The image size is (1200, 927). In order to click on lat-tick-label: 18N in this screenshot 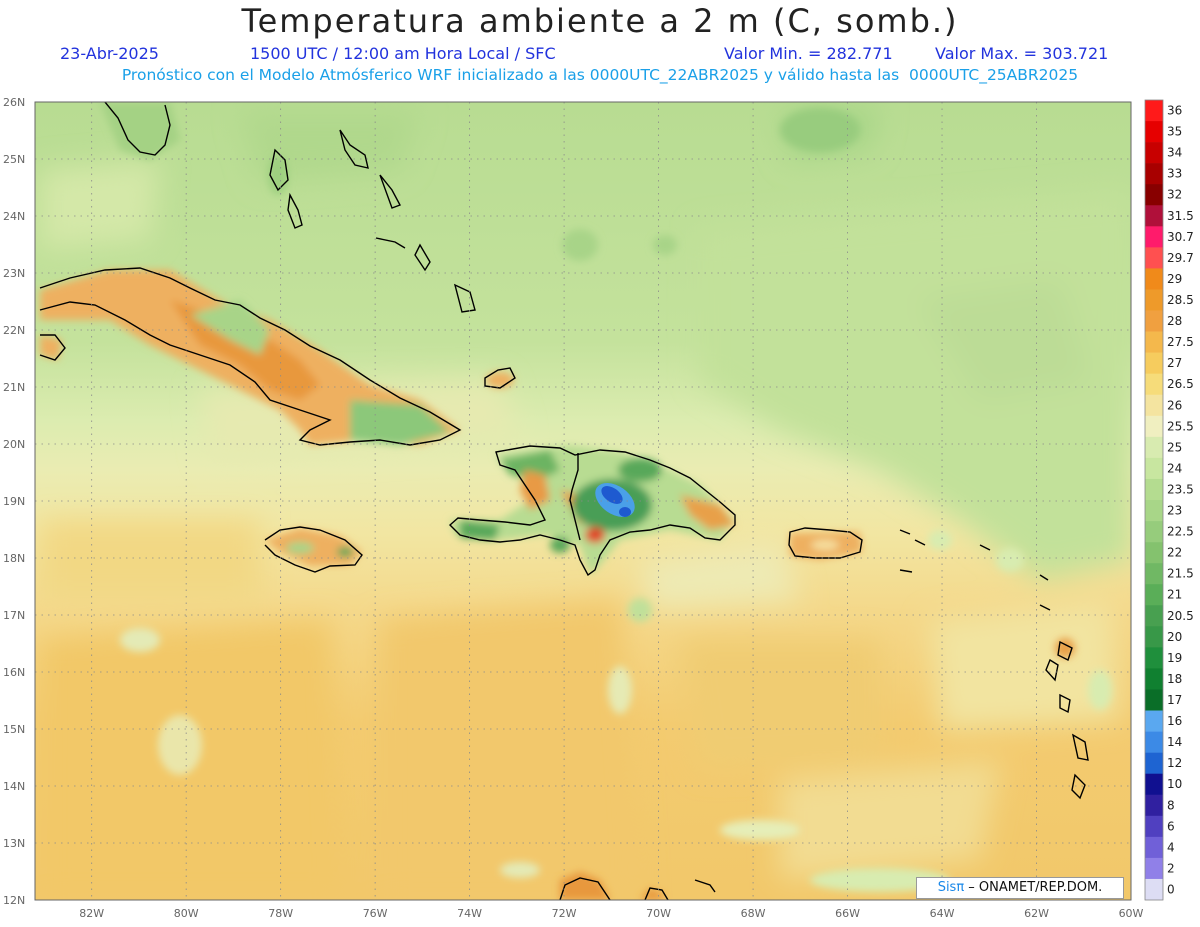, I will do `click(14, 558)`.